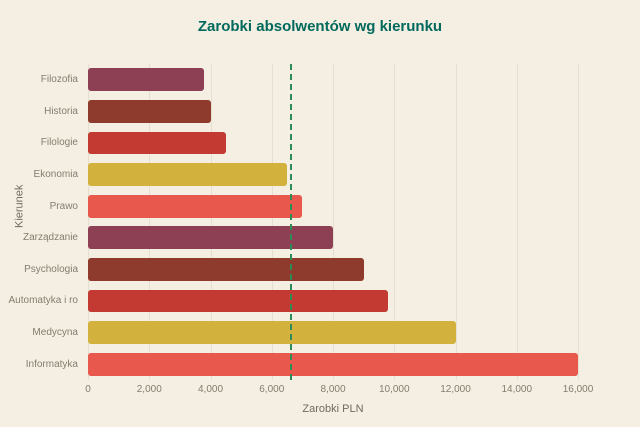 This screenshot has height=427, width=640. I want to click on x-tick-label: 2,000, so click(149, 389).